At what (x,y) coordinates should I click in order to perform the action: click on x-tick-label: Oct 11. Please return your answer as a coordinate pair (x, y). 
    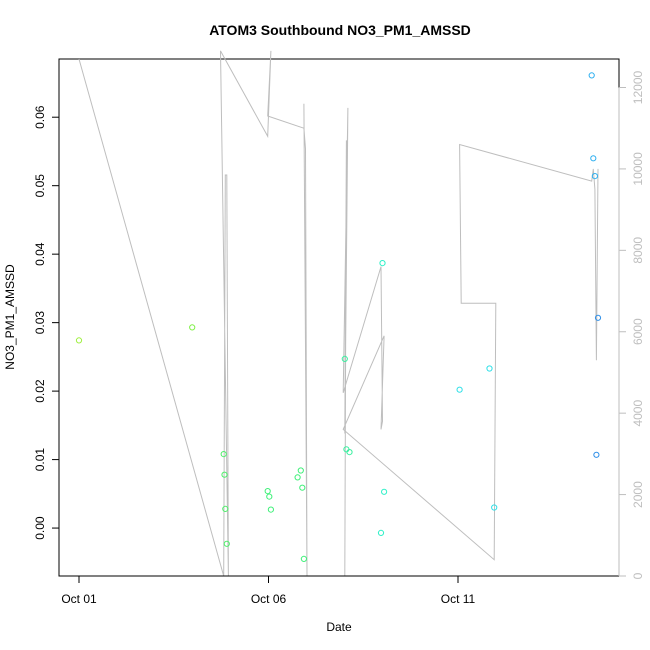
    Looking at the image, I should click on (458, 599).